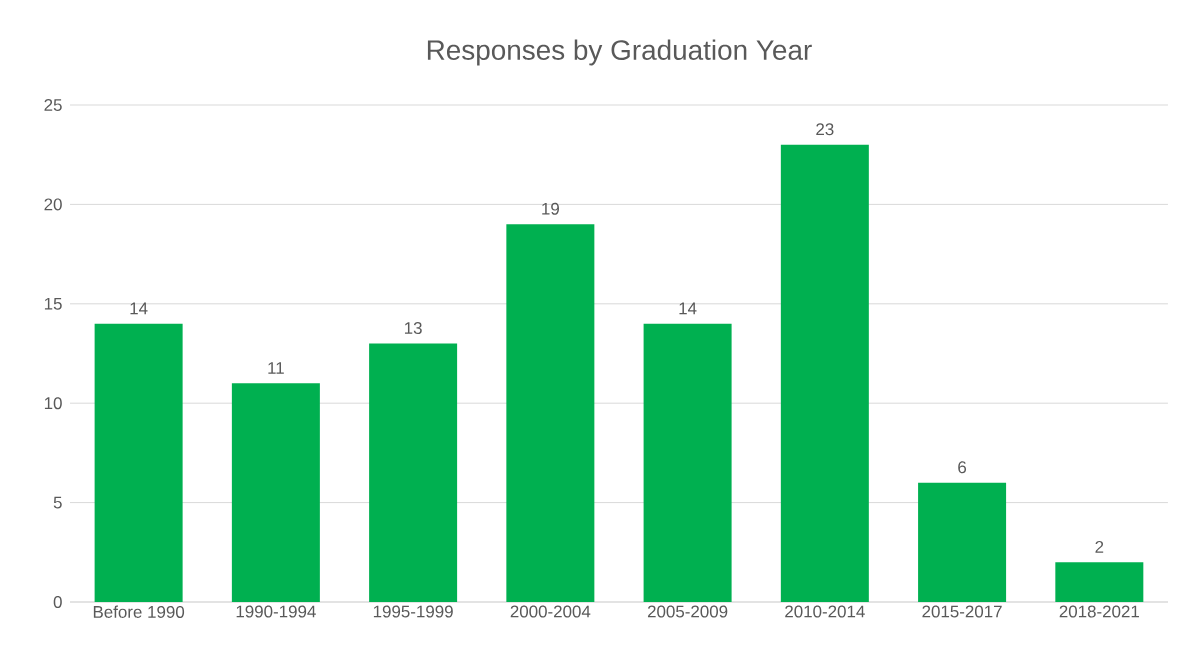 This screenshot has width=1190, height=660. What do you see at coordinates (687, 611) in the screenshot?
I see `x-tick-label: 2005-2009` at bounding box center [687, 611].